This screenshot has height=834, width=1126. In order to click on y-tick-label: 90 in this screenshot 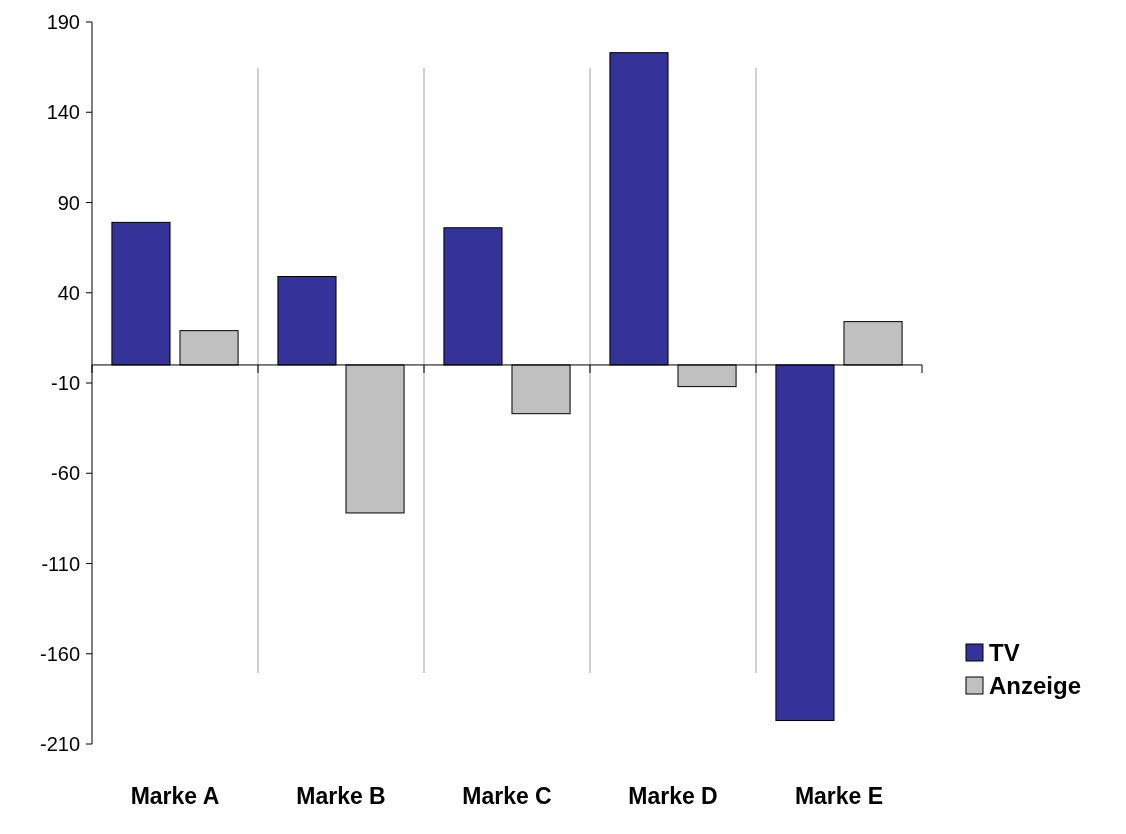, I will do `click(68, 202)`.